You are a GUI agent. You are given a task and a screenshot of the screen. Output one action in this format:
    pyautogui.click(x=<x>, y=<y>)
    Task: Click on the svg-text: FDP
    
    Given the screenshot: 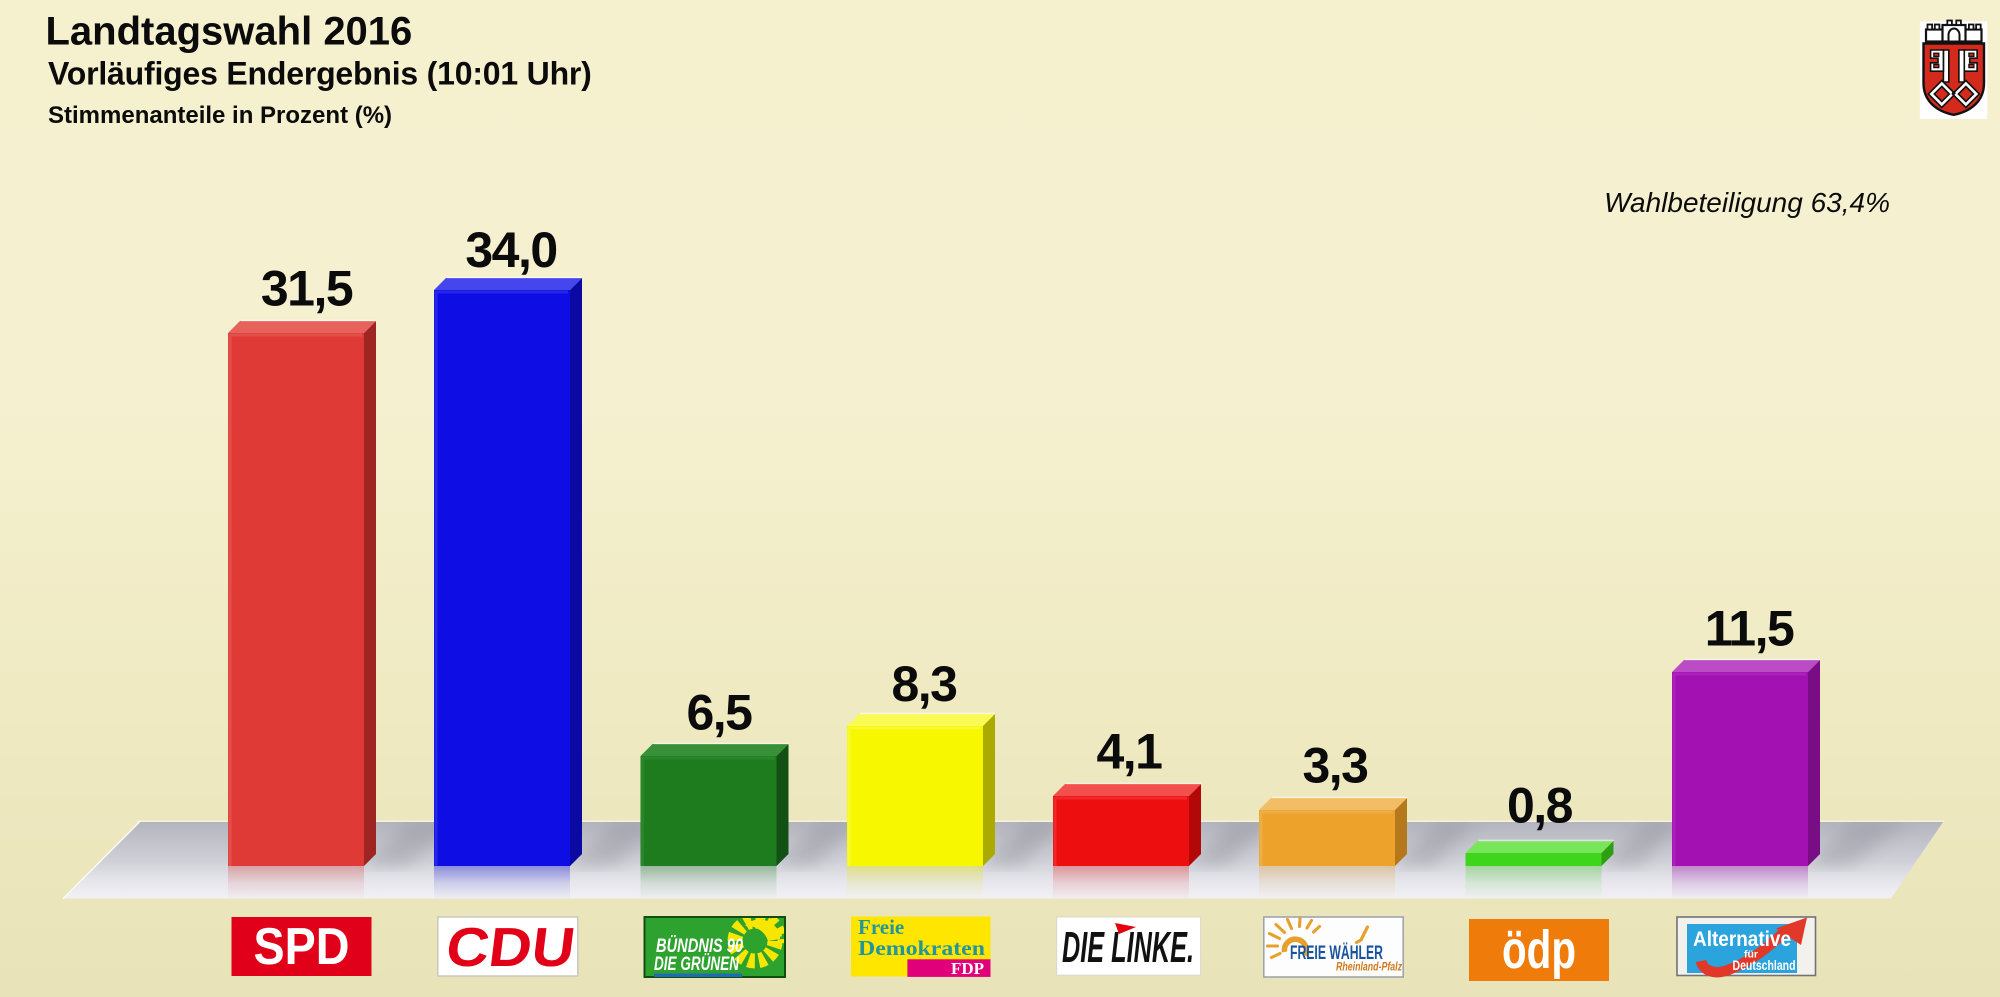 What is the action you would take?
    pyautogui.click(x=967, y=968)
    